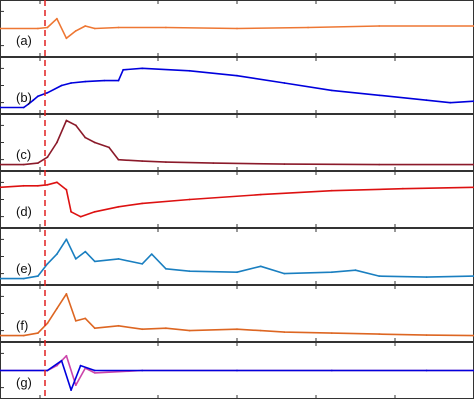  I want to click on panel-e: (e), so click(237, 256).